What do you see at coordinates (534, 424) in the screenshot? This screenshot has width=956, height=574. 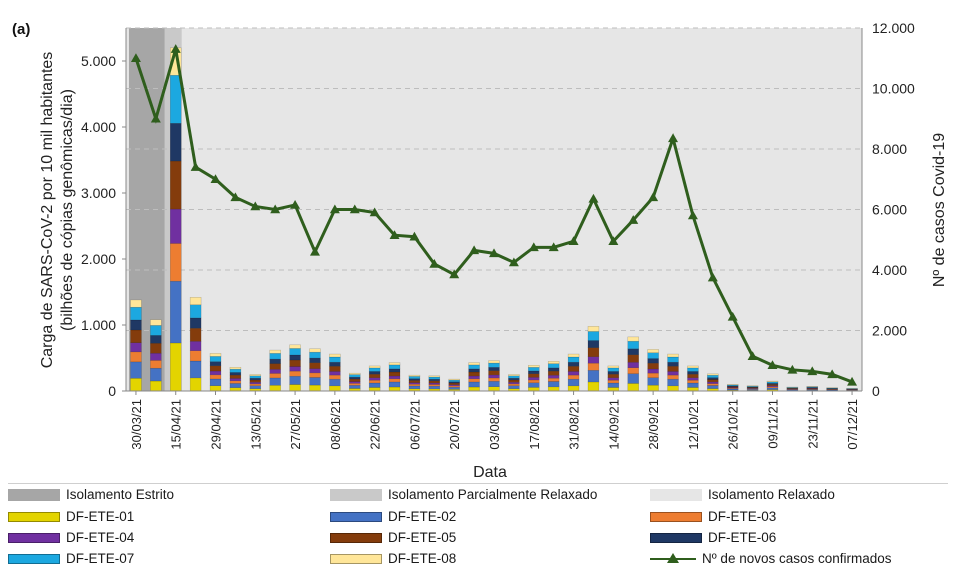 I see `x-tick-label: 17/08/21` at bounding box center [534, 424].